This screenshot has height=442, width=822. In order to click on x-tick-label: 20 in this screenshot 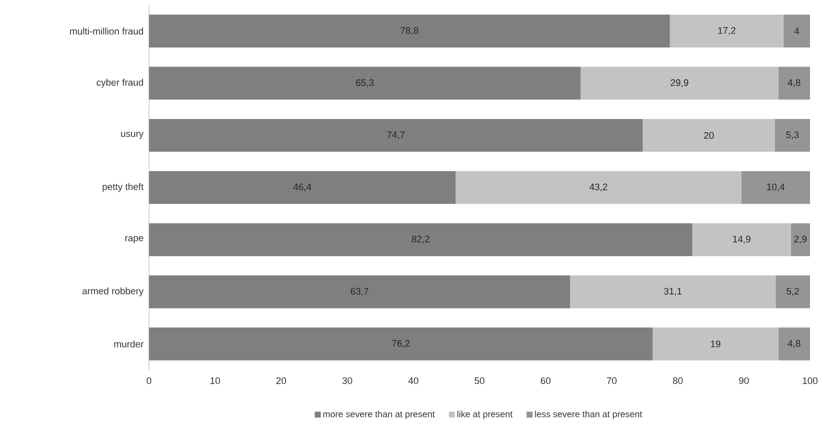, I will do `click(281, 380)`.